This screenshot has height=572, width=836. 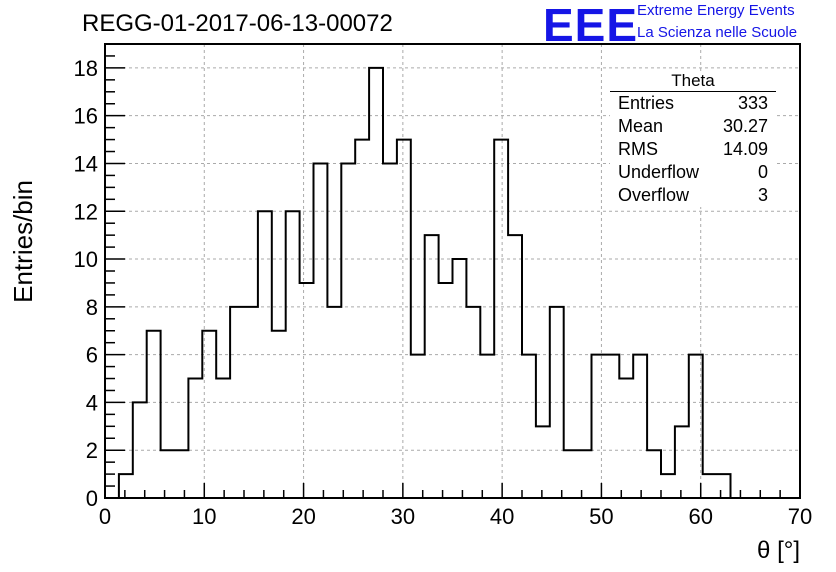 What do you see at coordinates (204, 516) in the screenshot?
I see `x-tick-label: 10` at bounding box center [204, 516].